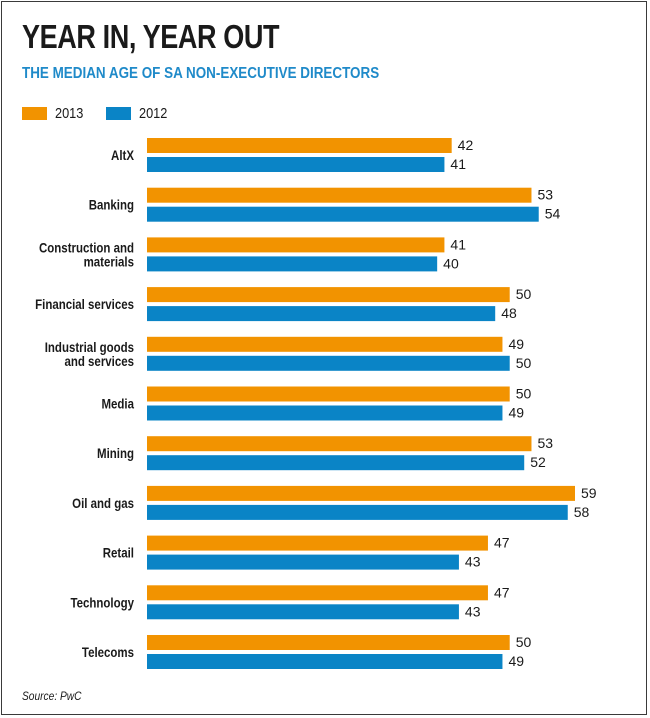  Describe the element at coordinates (524, 642) in the screenshot. I see `value-label-2013-telecoms: 50` at that location.